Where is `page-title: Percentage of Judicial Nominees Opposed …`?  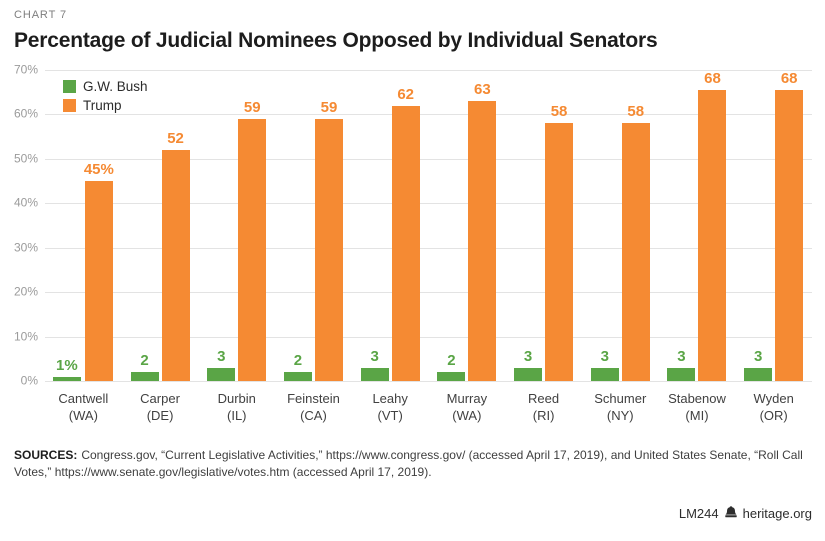 page-title: Percentage of Judicial Nominees Opposed … is located at coordinates (336, 40).